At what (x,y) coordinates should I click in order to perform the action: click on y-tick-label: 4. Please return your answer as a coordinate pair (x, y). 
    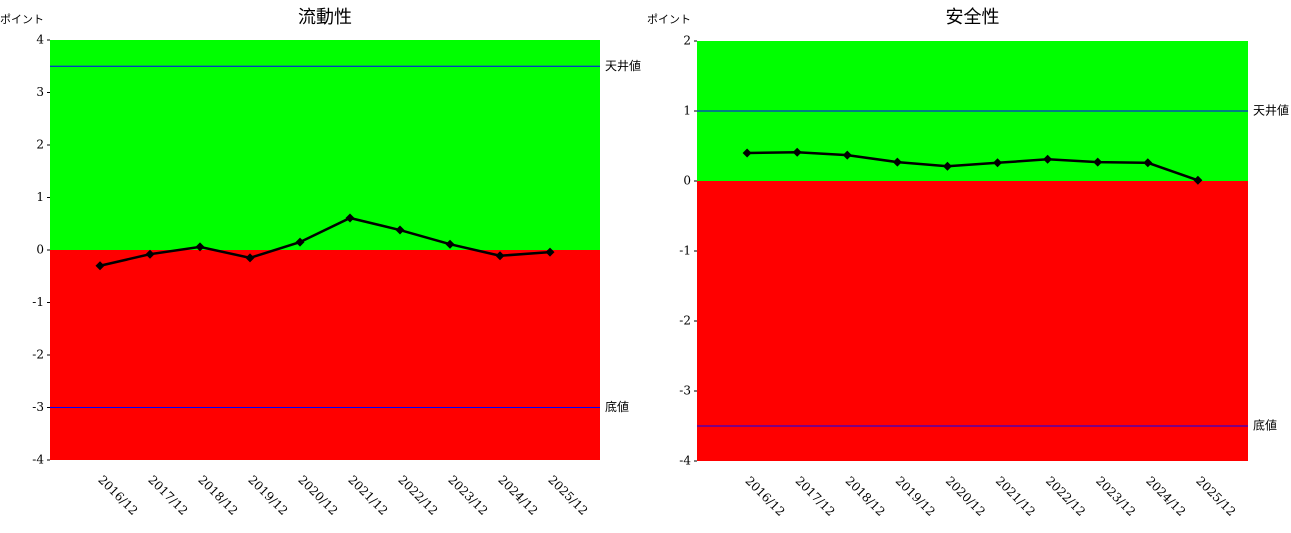
    Looking at the image, I should click on (40, 40).